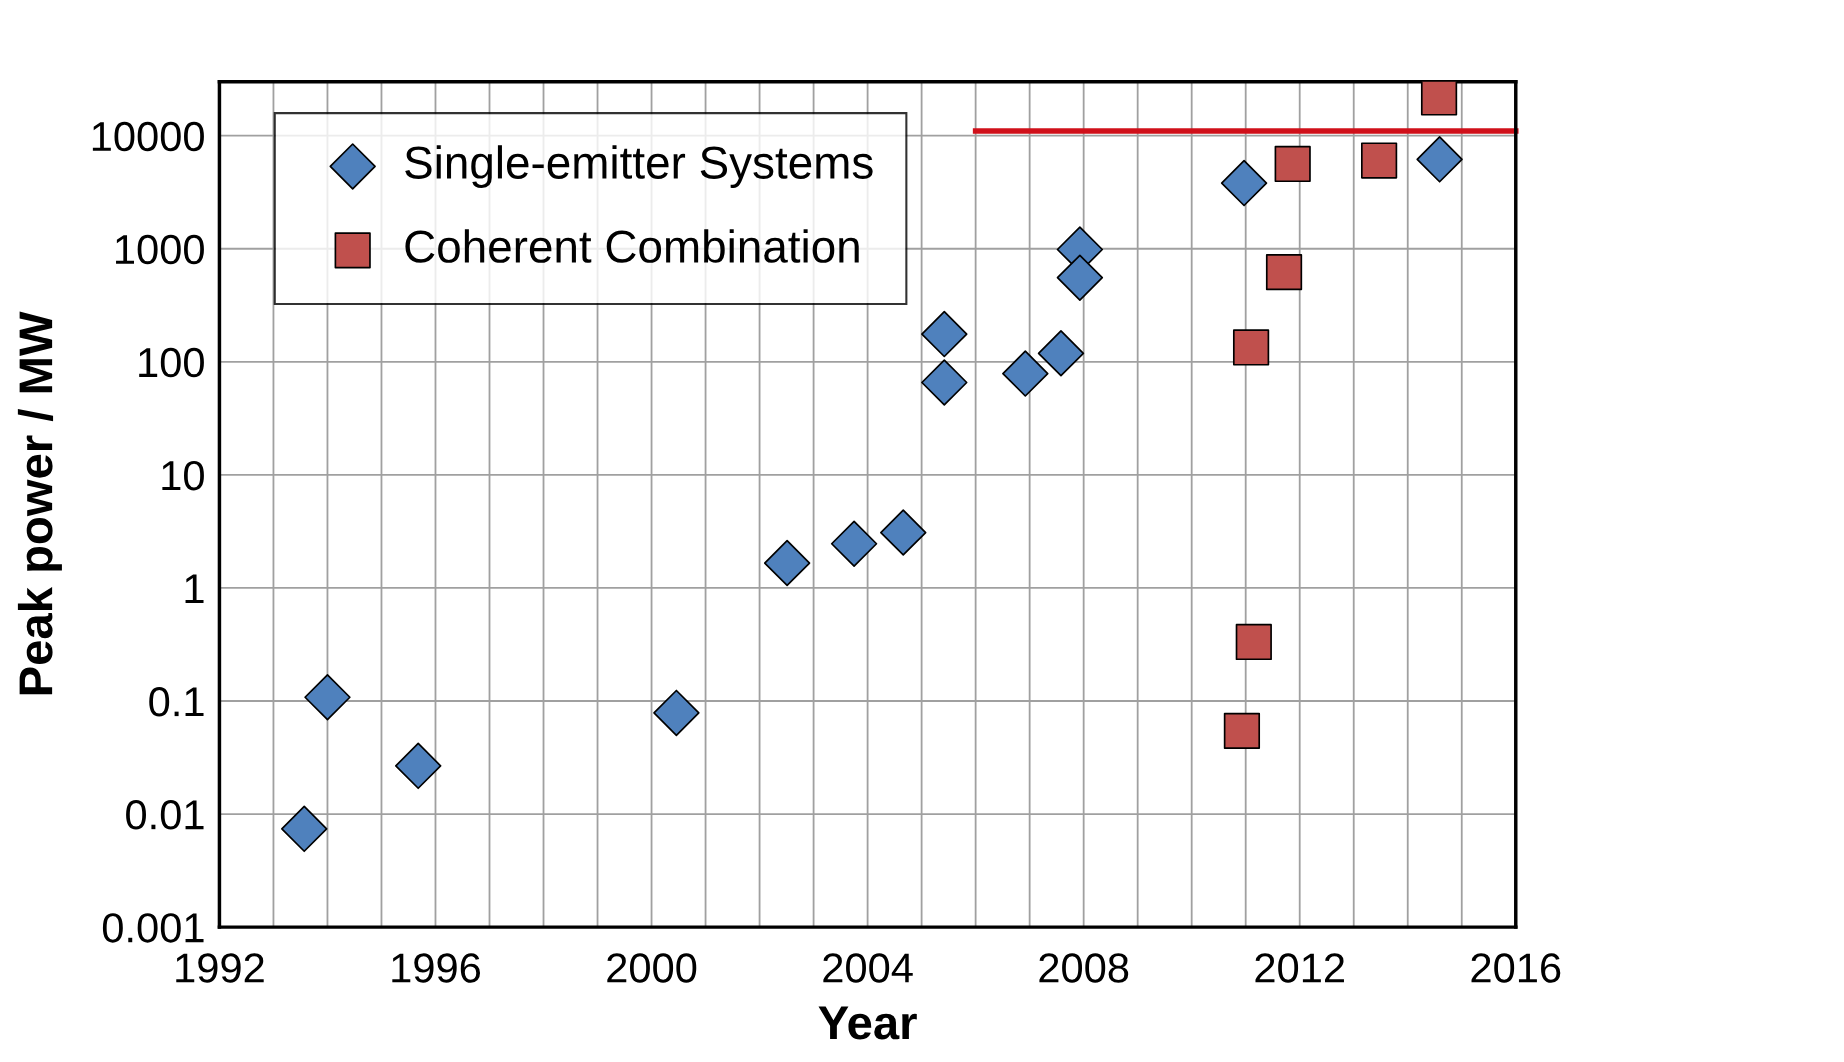 The image size is (1844, 1062). What do you see at coordinates (39, 503) in the screenshot?
I see `y-axis-title: Peak power / MW` at bounding box center [39, 503].